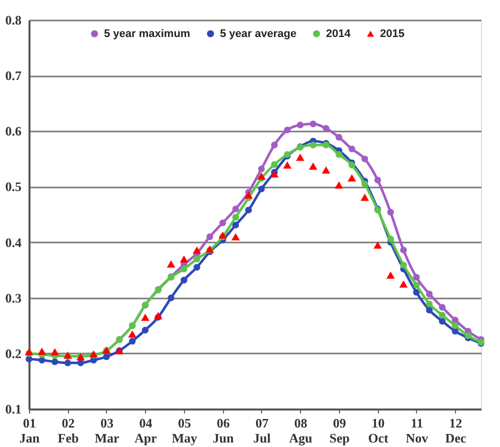 The height and width of the screenshot is (447, 500). I want to click on y-tick-label: 0.7, so click(13, 76).